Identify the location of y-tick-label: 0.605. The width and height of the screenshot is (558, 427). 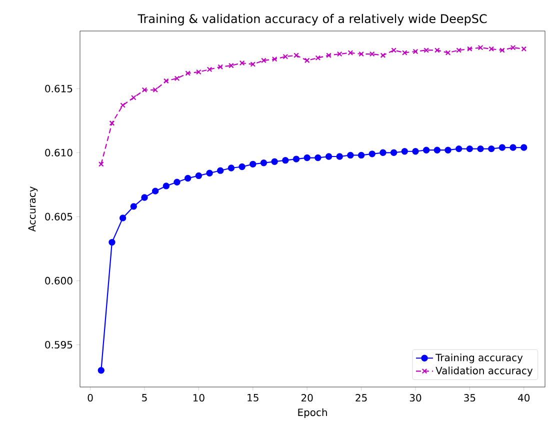
(58, 216).